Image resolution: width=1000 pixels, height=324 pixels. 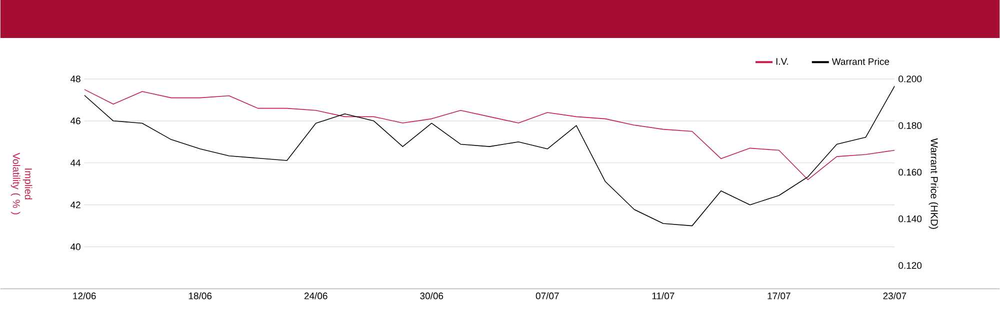 I want to click on y-tick-label: 46, so click(x=75, y=121).